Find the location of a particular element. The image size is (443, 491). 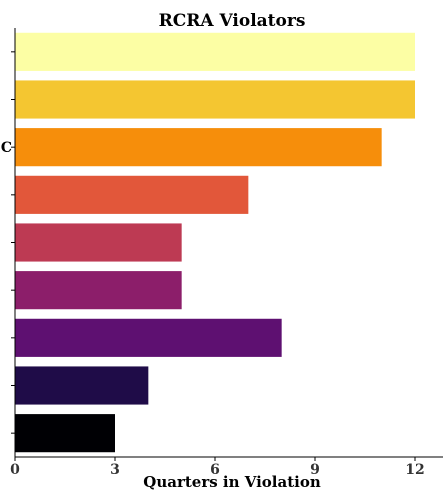

x-tick-label-4: 12 is located at coordinates (414, 470).